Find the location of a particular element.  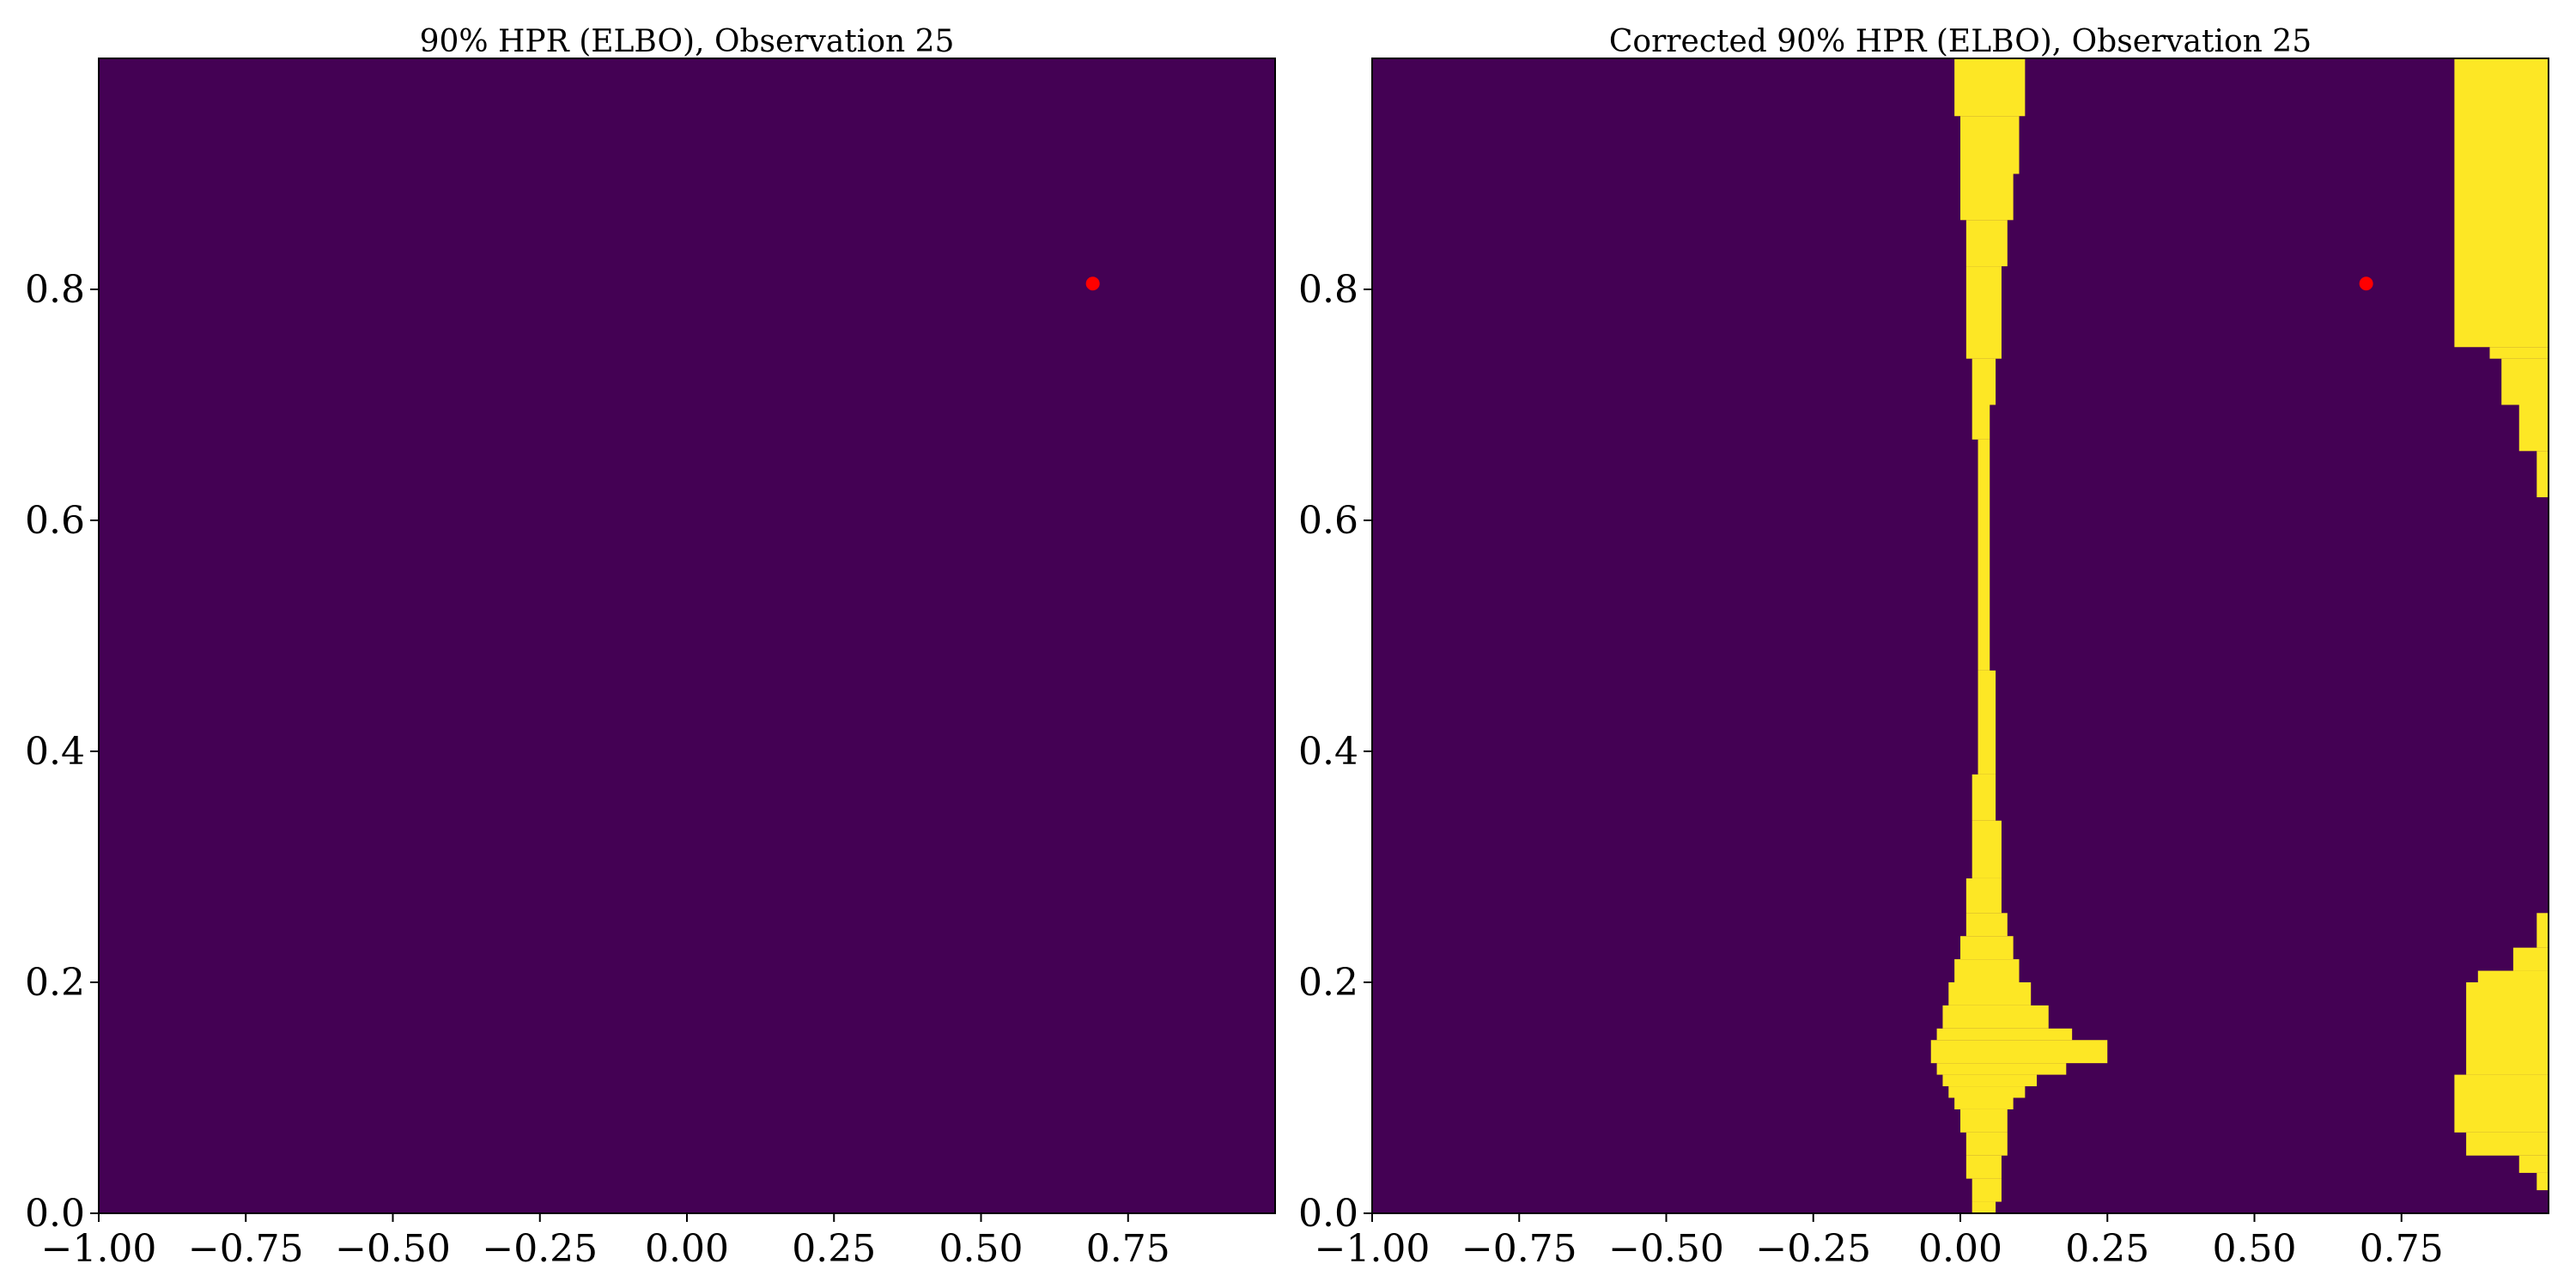

chart-title: Corrected 90% HPR (ELBO), Observation 25 is located at coordinates (1960, 41).